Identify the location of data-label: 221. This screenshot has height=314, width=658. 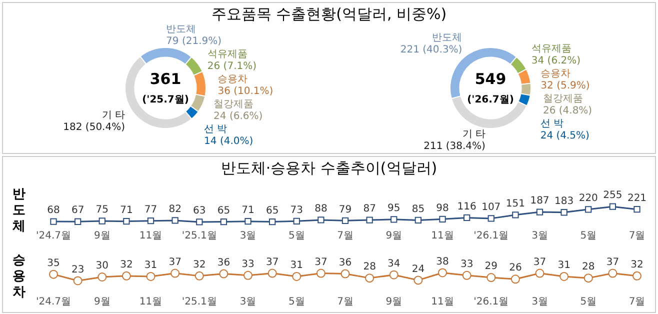
(637, 198).